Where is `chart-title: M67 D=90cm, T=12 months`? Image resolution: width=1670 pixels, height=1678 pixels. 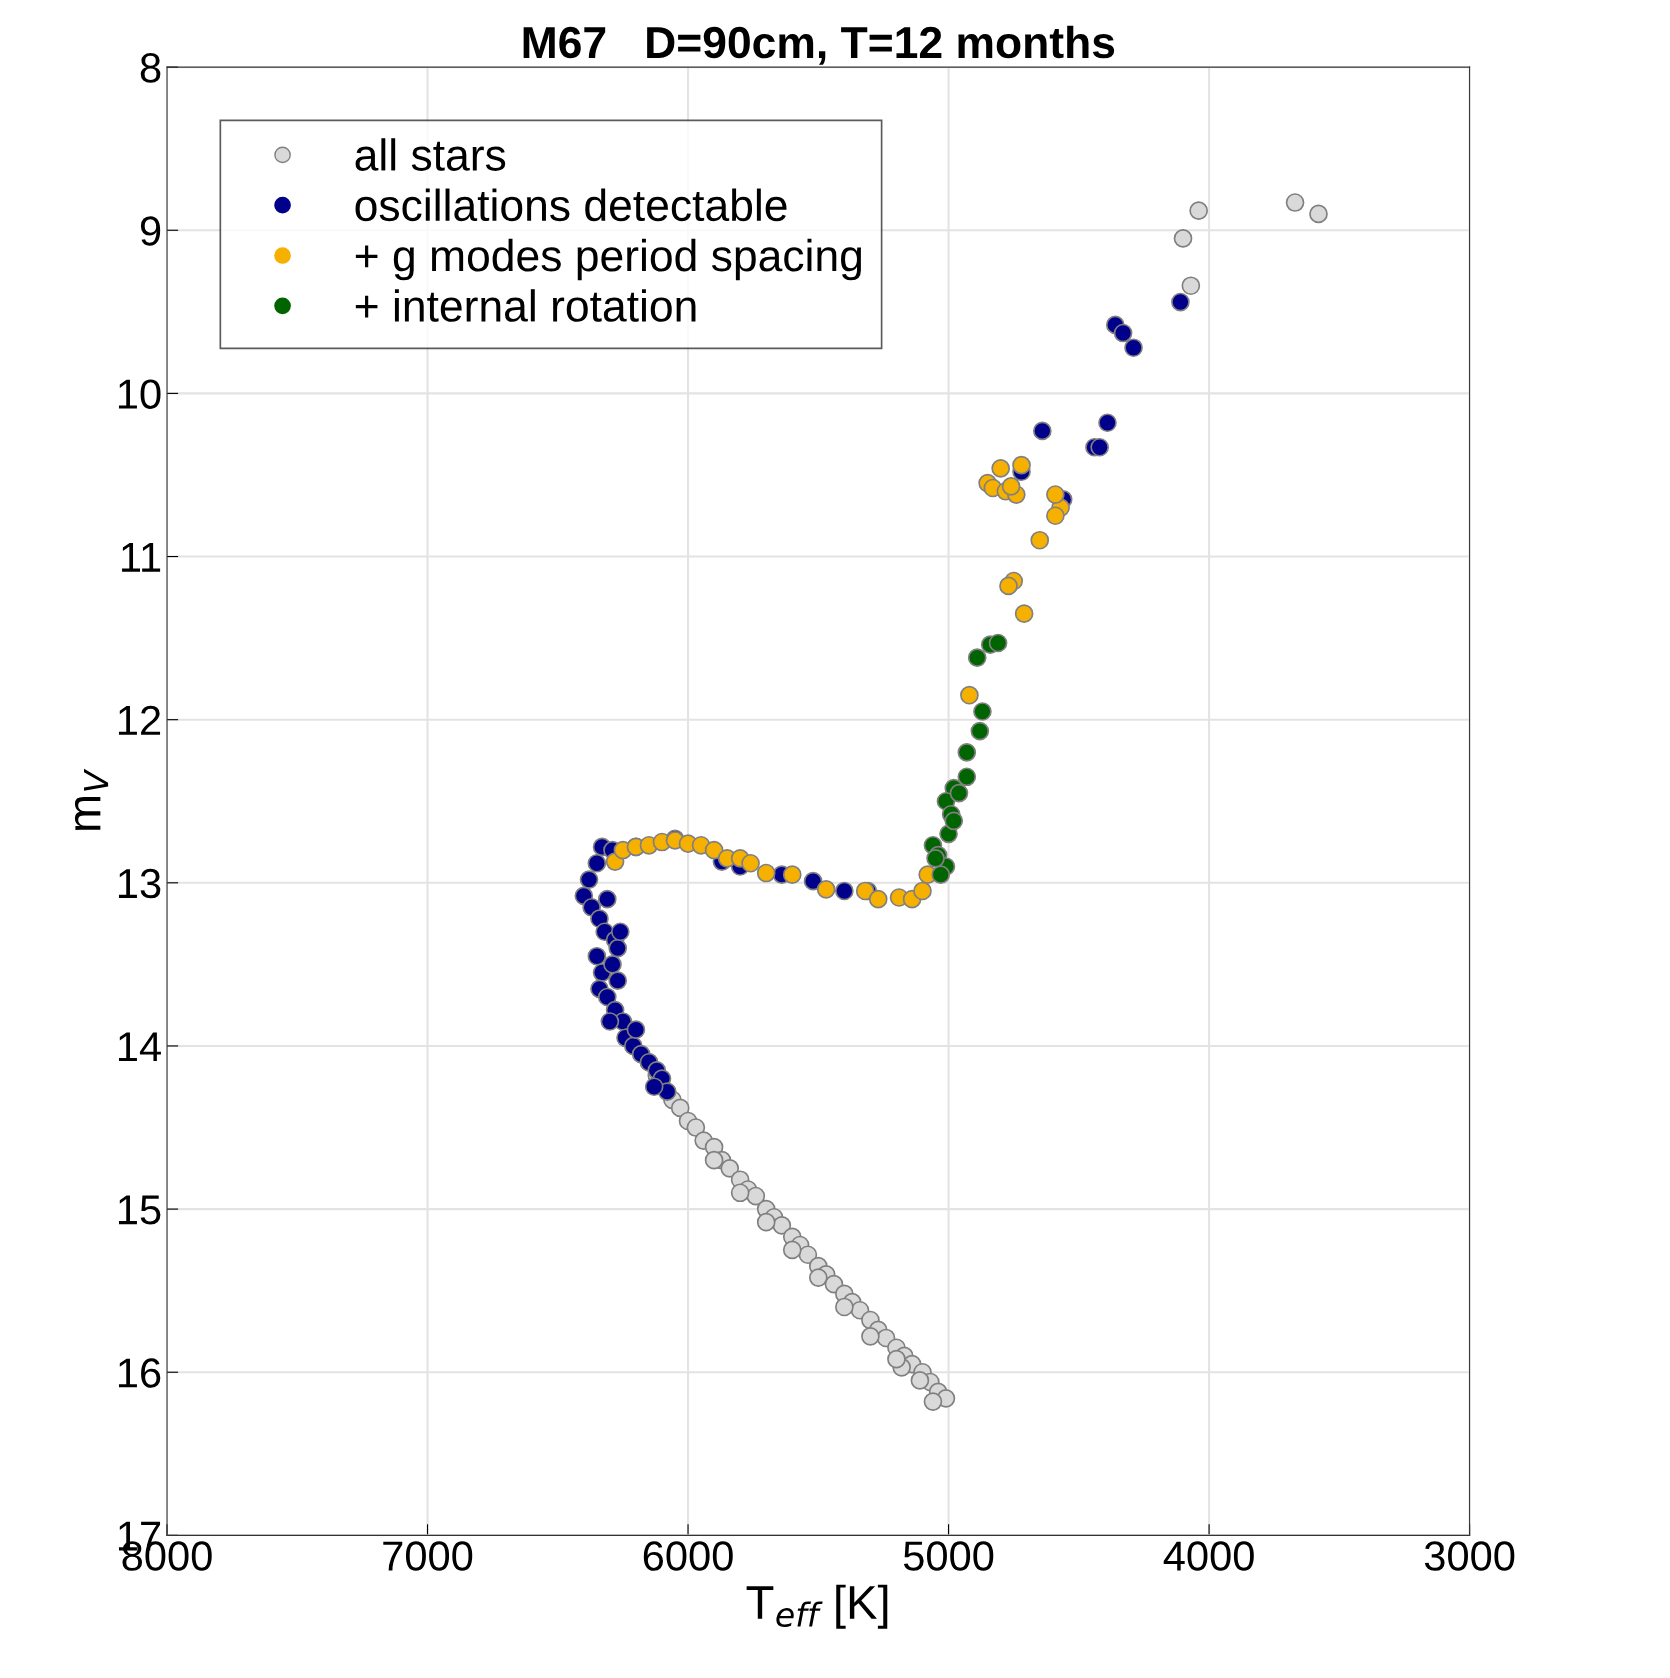
chart-title: M67 D=90cm, T=12 months is located at coordinates (819, 45).